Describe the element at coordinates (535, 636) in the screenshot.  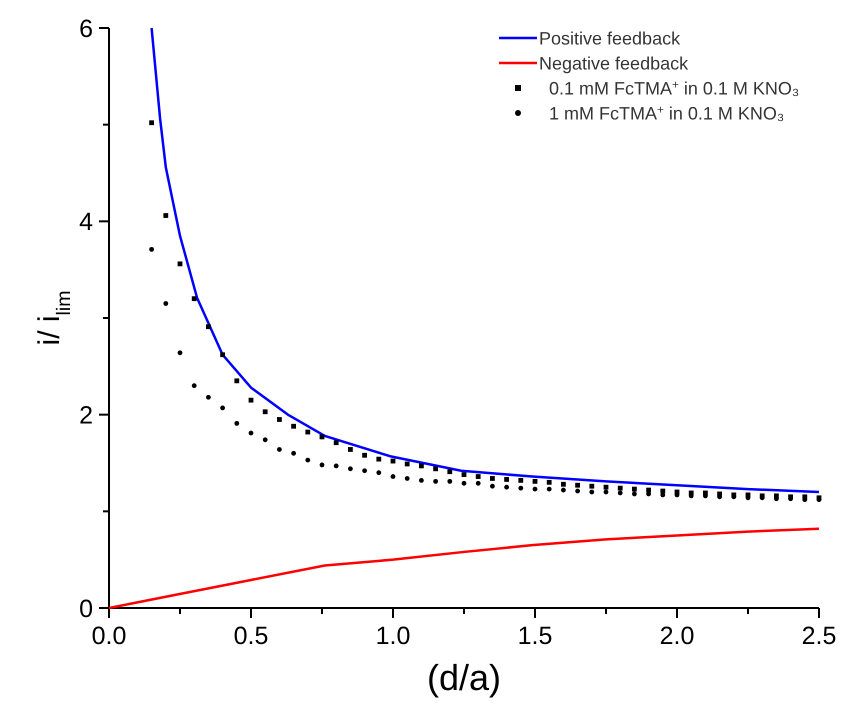
I see `x-tick-label: 1.5` at that location.